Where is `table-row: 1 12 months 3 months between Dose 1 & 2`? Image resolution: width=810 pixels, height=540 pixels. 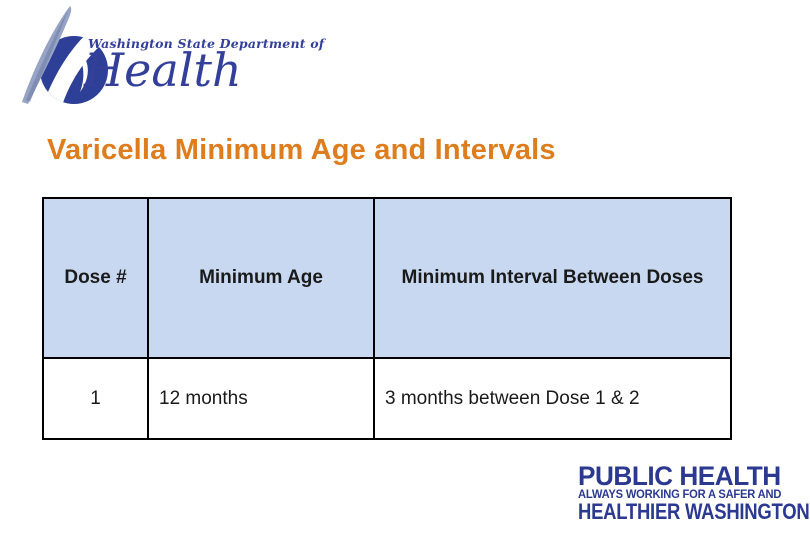
table-row: 1 12 months 3 months between Dose 1 & 2 is located at coordinates (387, 398).